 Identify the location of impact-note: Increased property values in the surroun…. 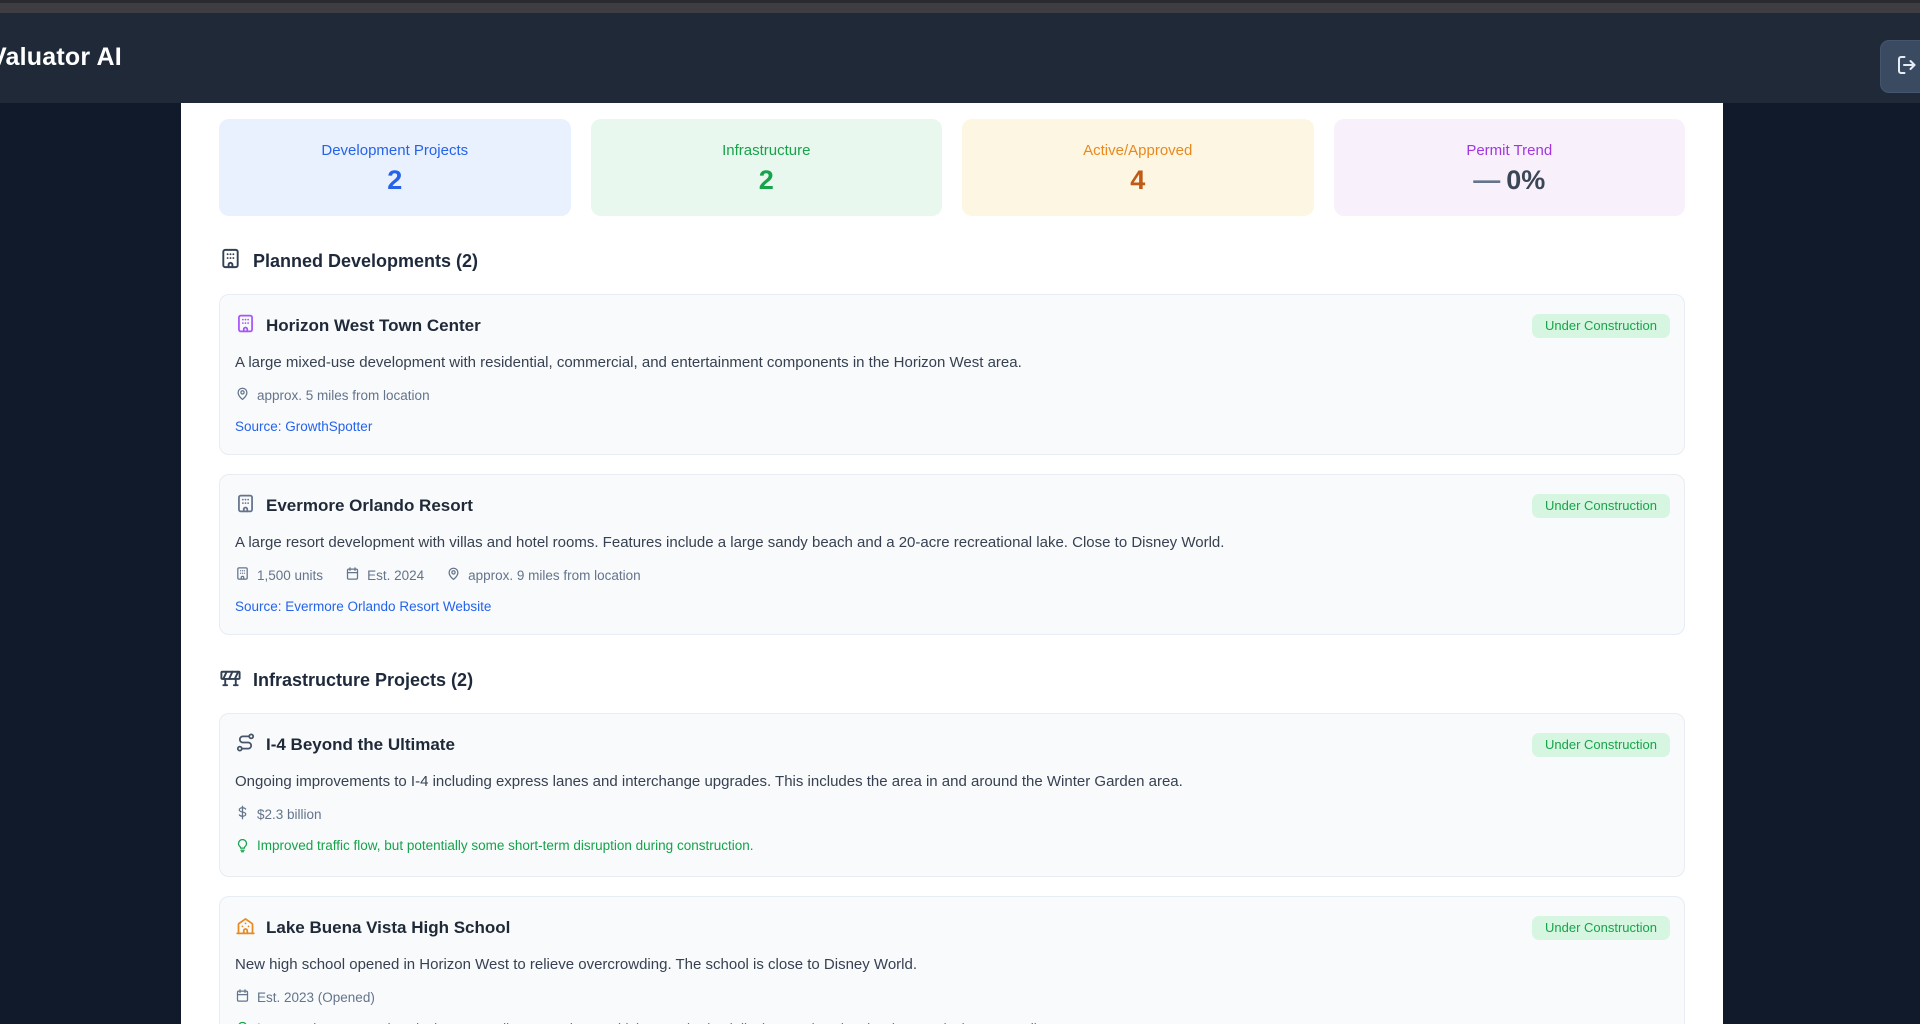
(952, 1022).